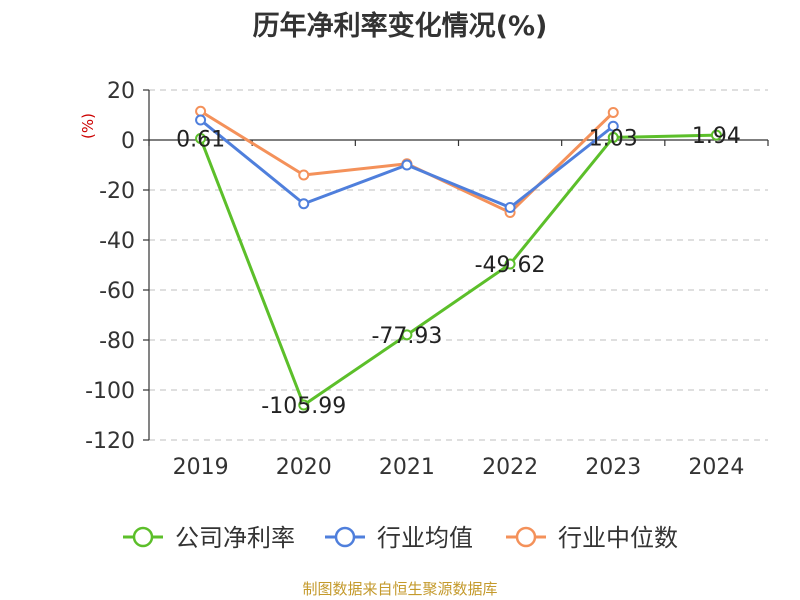  I want to click on x-tick-label: 2024, so click(716, 467).